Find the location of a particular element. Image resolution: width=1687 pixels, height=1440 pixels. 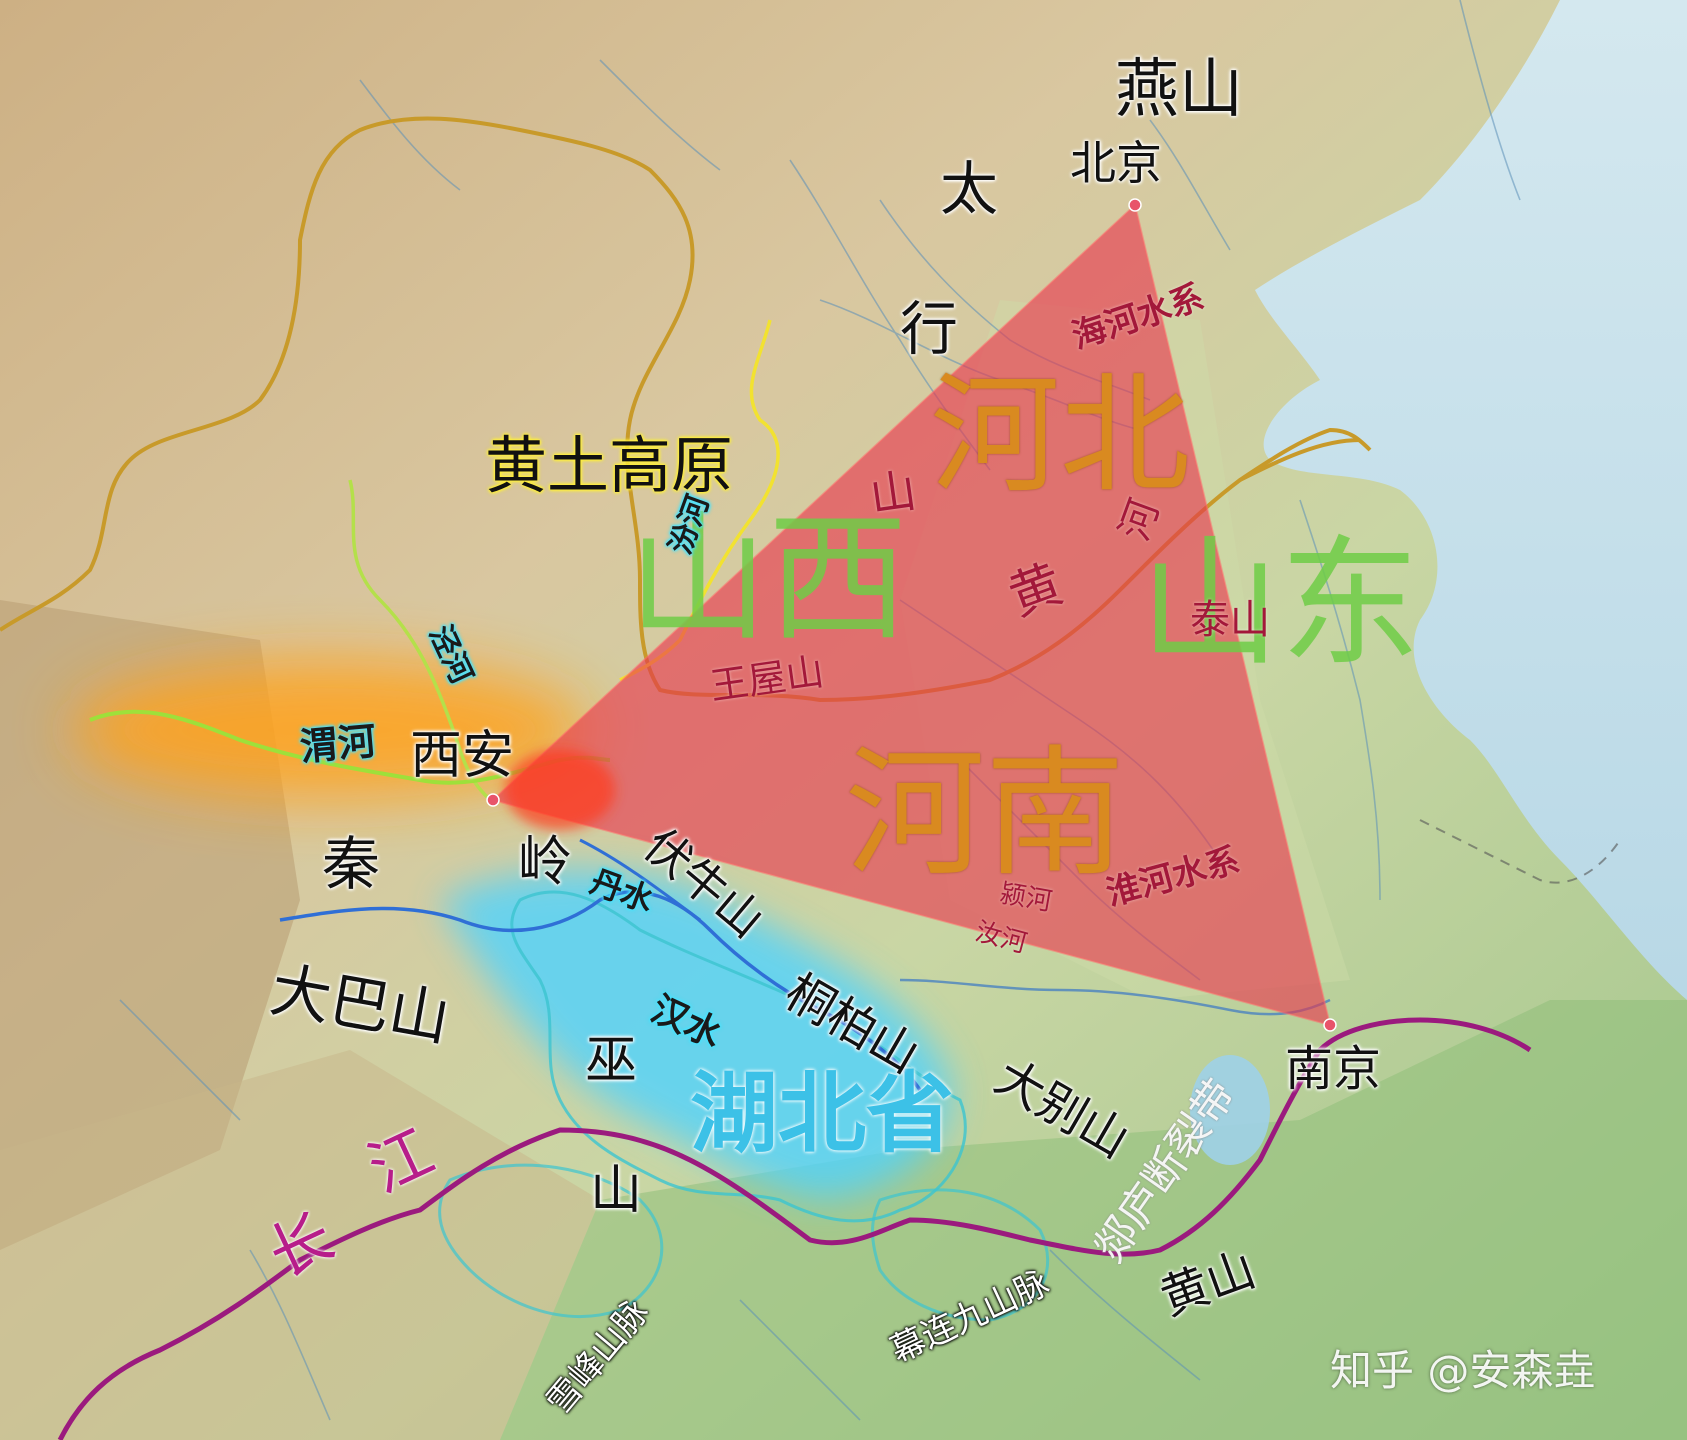

hubei-outline is located at coordinates (738, 1056).